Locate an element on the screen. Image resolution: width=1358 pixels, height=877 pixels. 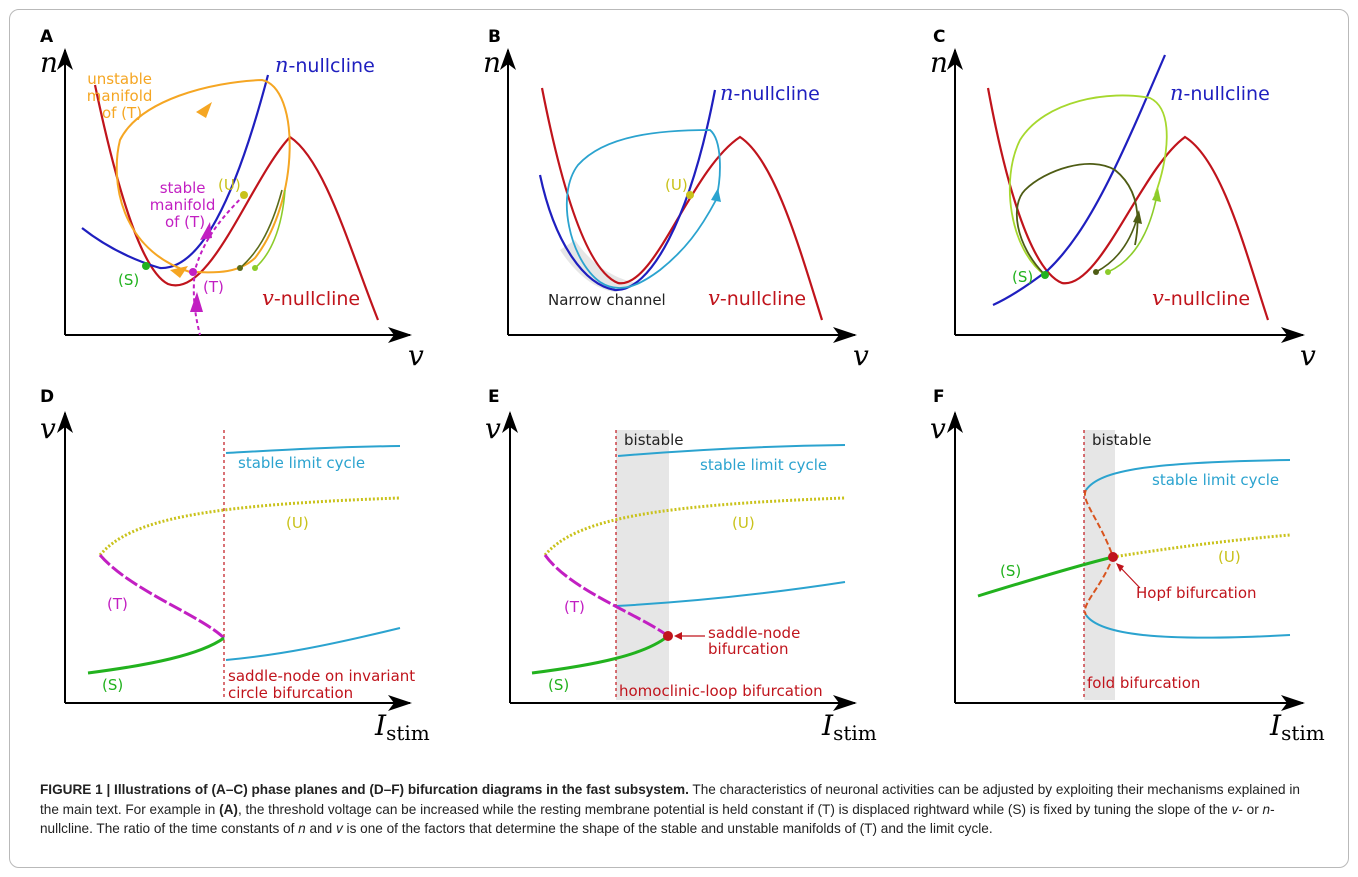
panel-d-stable-limit-lower is located at coordinates (313, 644).